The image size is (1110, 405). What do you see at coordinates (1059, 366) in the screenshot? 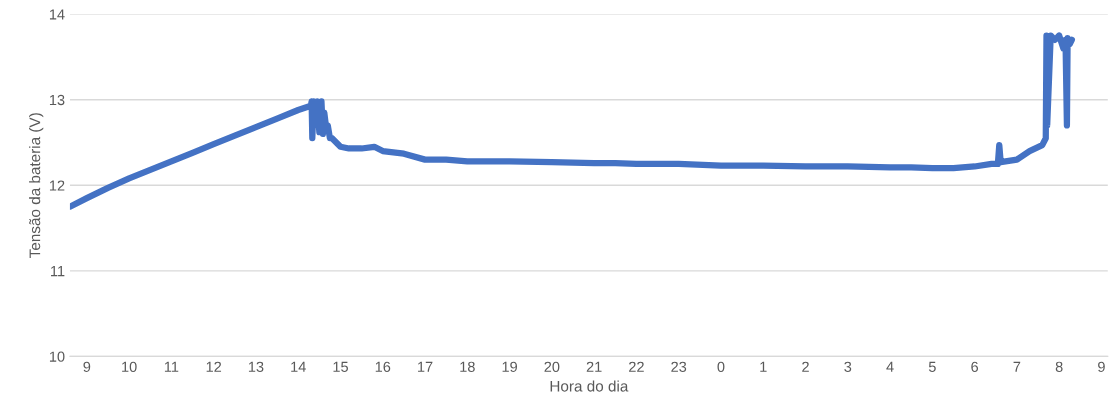
I see `x-tick-label: 8` at bounding box center [1059, 366].